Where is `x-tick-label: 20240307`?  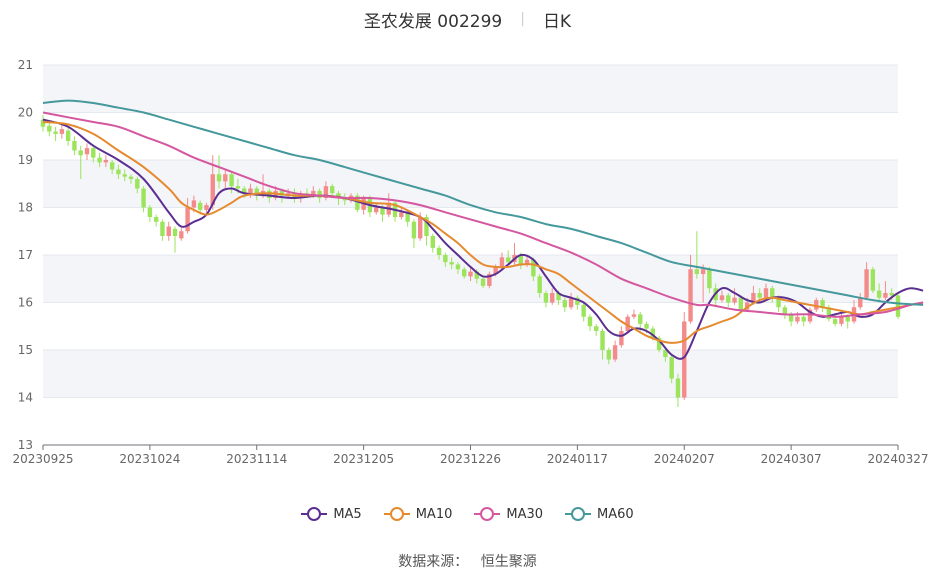 x-tick-label: 20240307 is located at coordinates (791, 459).